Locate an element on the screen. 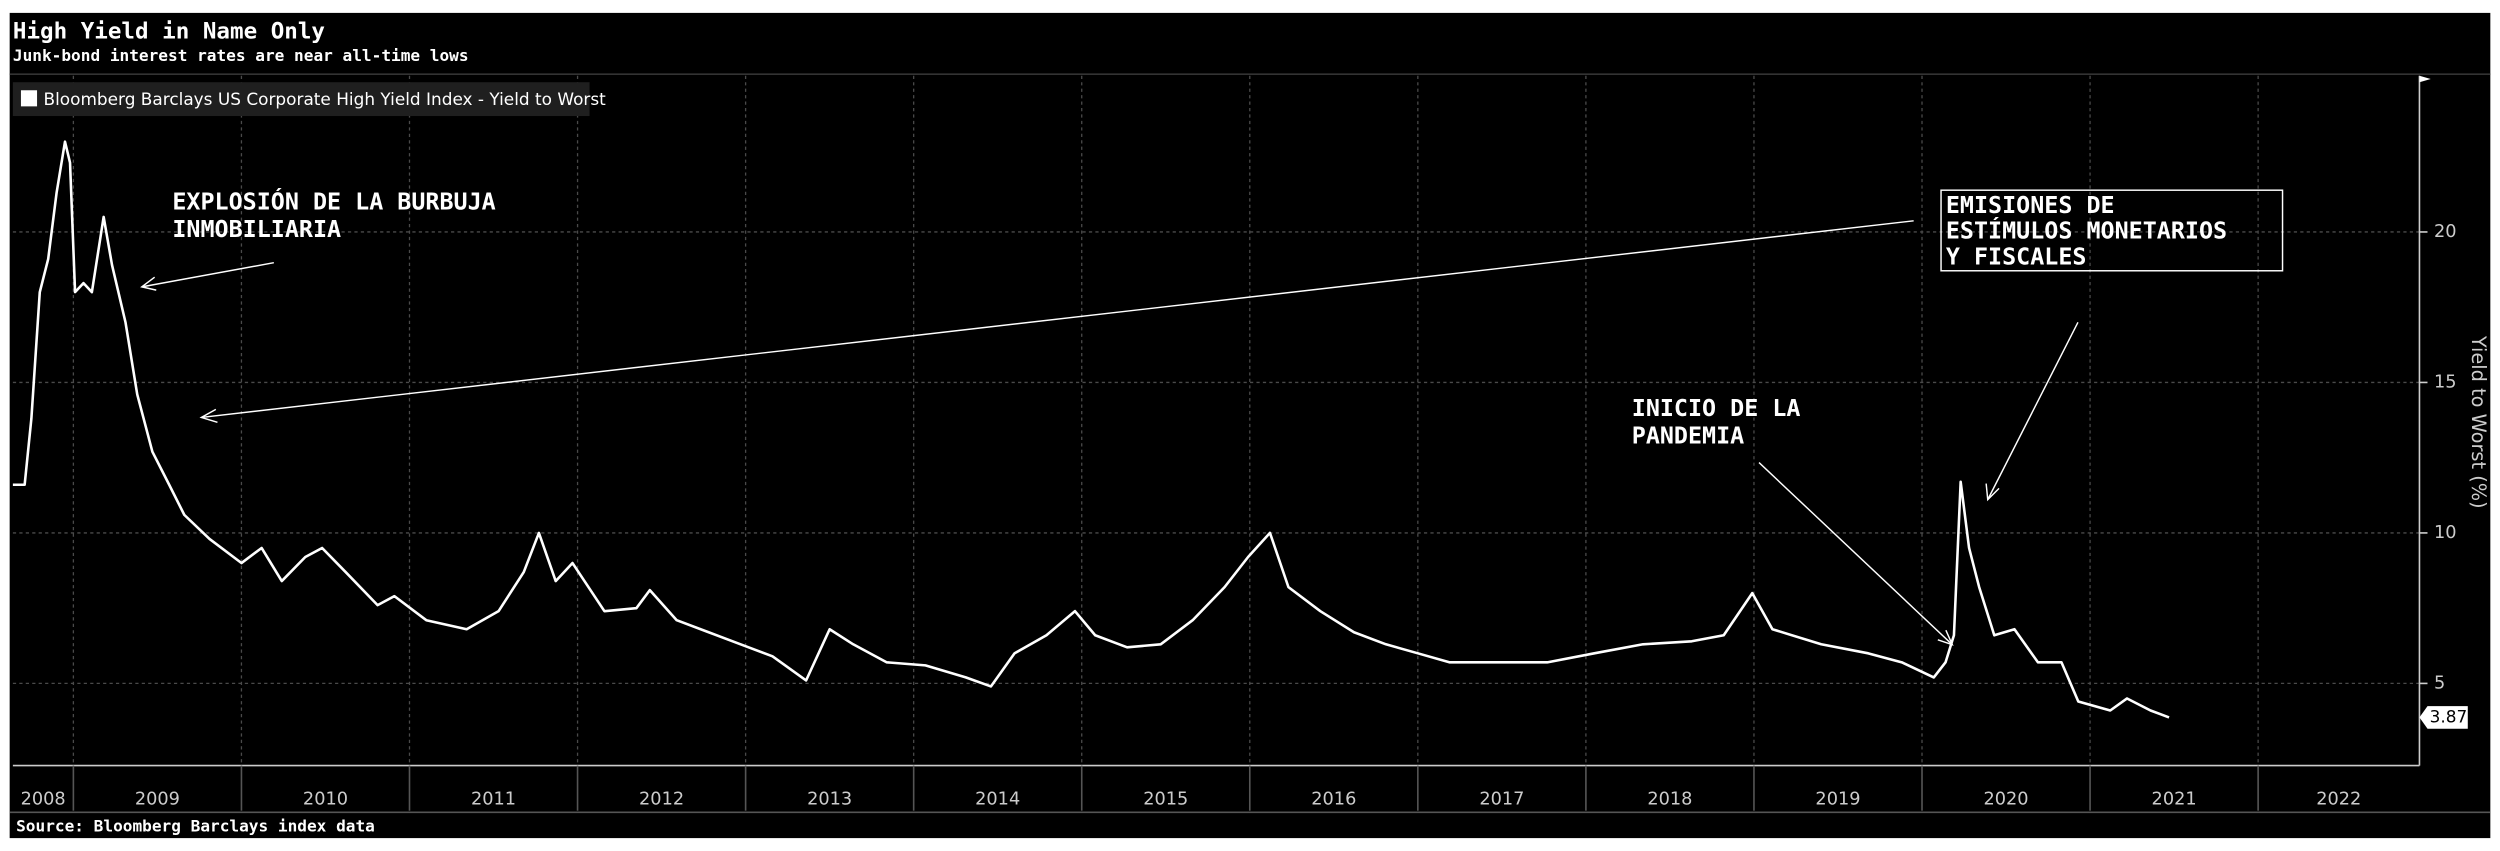  x-tick-label: 2012 is located at coordinates (661, 799).